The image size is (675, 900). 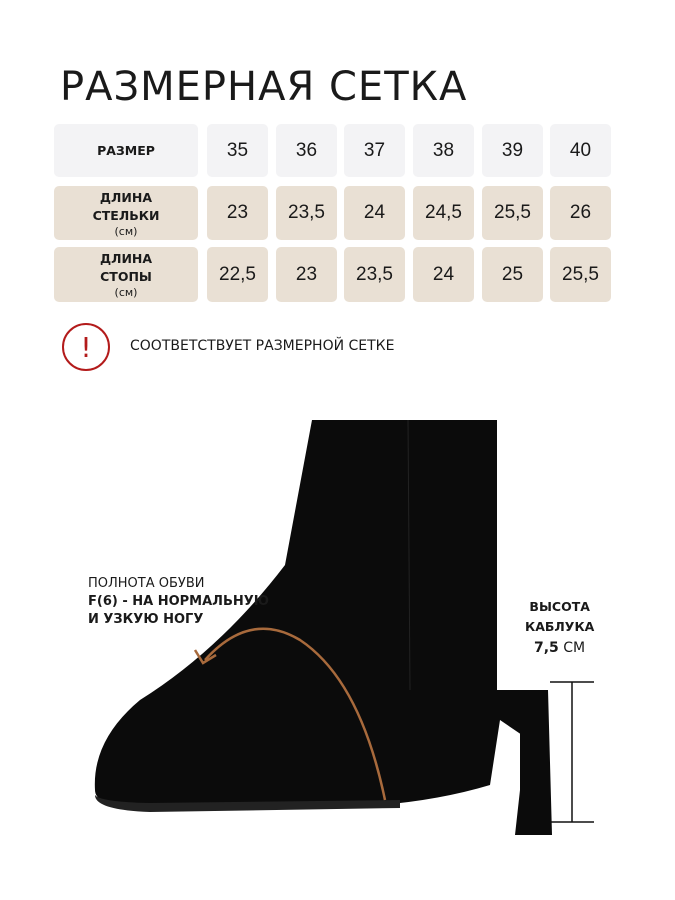 I want to click on heel-value: 7,5, so click(x=546, y=648).